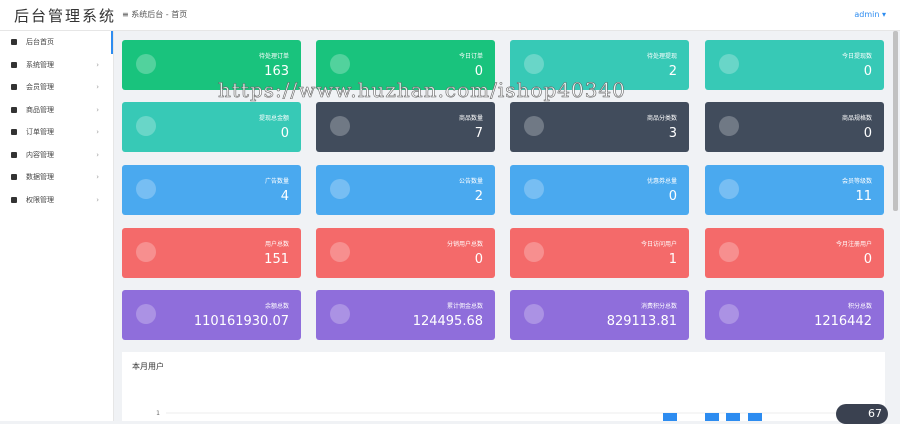 Image resolution: width=900 pixels, height=424 pixels. I want to click on top-bar: 后台管理系统 ≡ 系统后台 - 首页 admin ▾, so click(450, 15).